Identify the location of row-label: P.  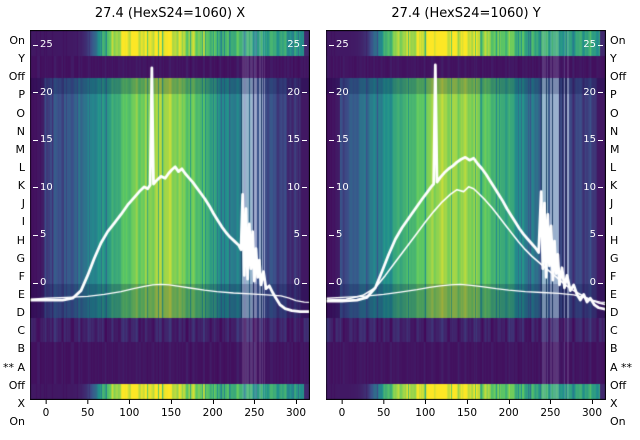
(21, 95).